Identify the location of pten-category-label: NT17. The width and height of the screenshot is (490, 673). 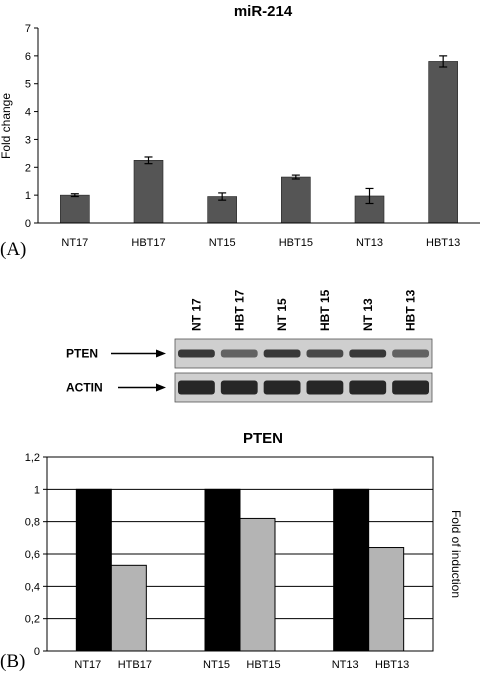
(87, 665).